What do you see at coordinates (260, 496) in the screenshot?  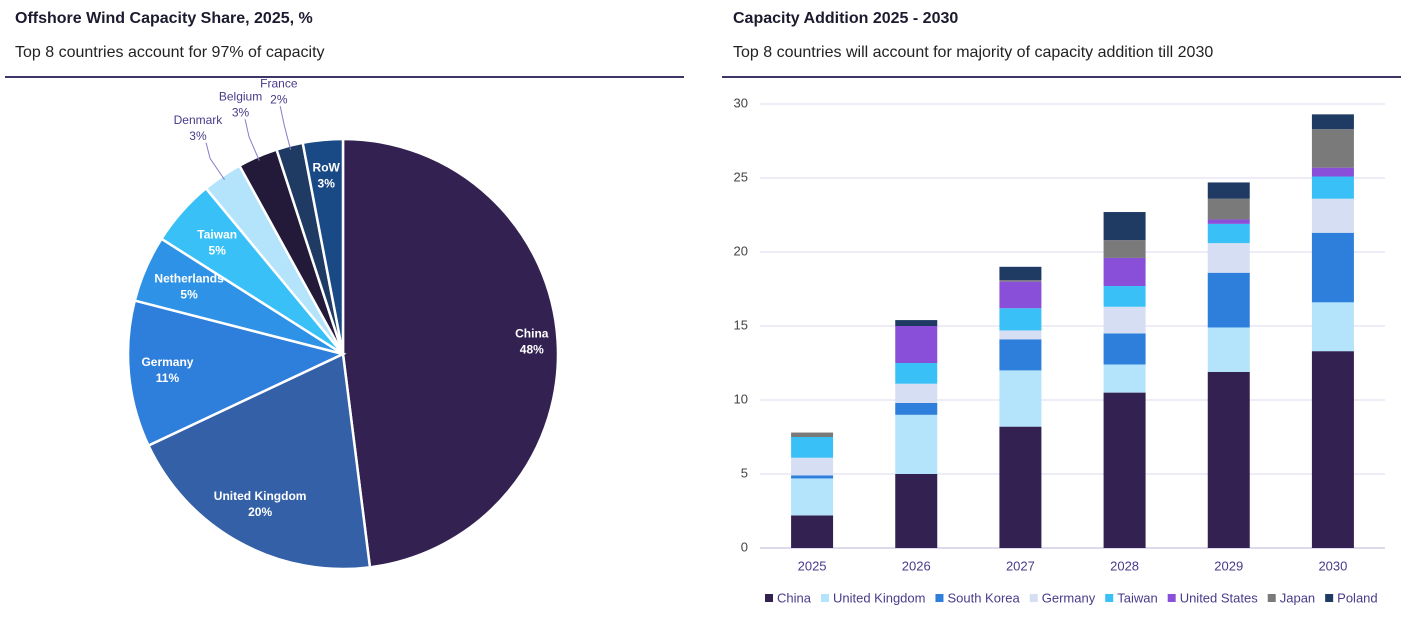 I see `slice-label: United Kingdom` at bounding box center [260, 496].